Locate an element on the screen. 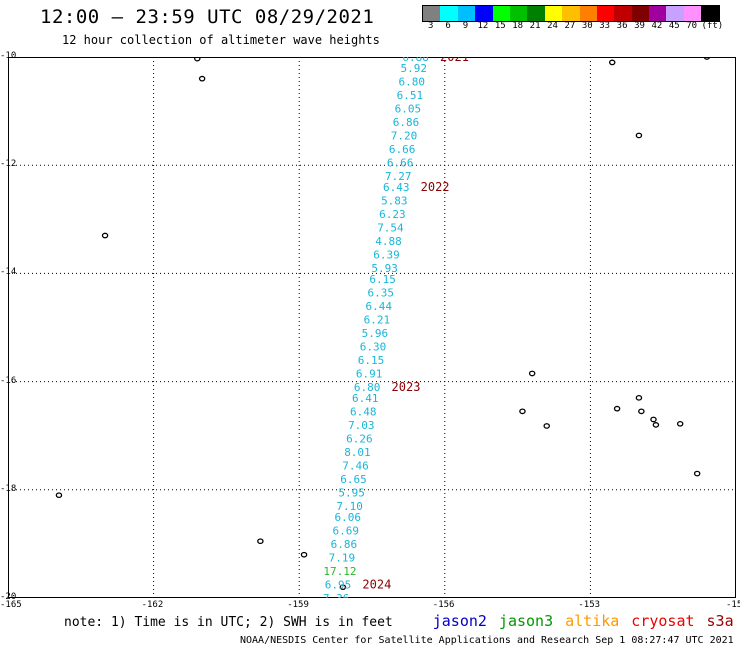 The image size is (740, 650). latitude-label: -16 is located at coordinates (8, 380).